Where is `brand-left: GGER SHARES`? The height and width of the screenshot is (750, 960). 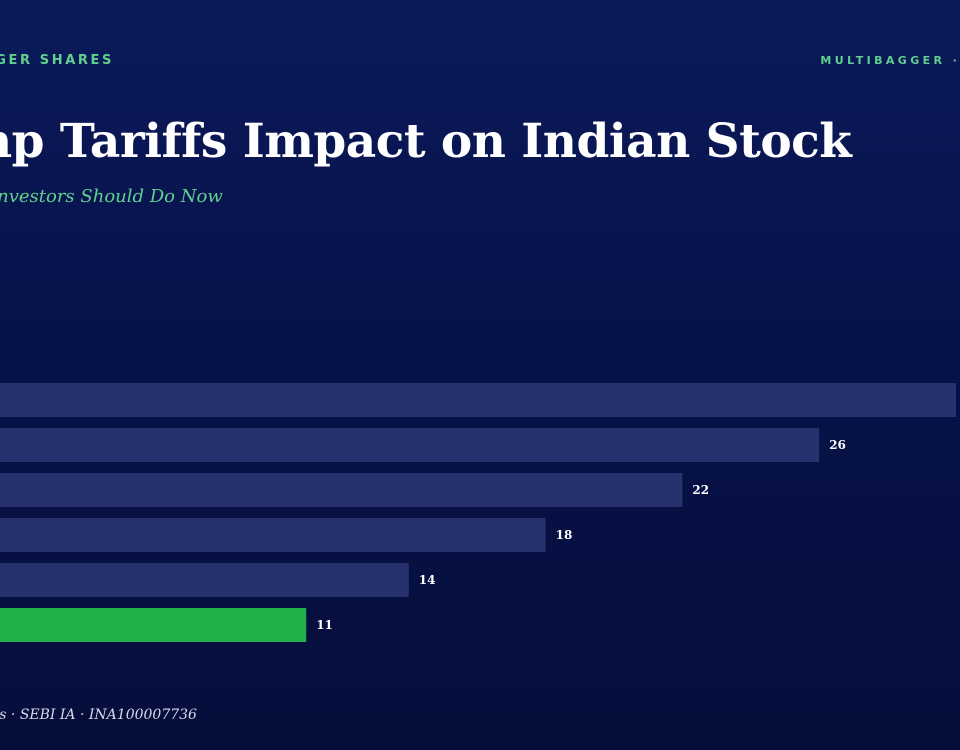 brand-left: GGER SHARES is located at coordinates (57, 60).